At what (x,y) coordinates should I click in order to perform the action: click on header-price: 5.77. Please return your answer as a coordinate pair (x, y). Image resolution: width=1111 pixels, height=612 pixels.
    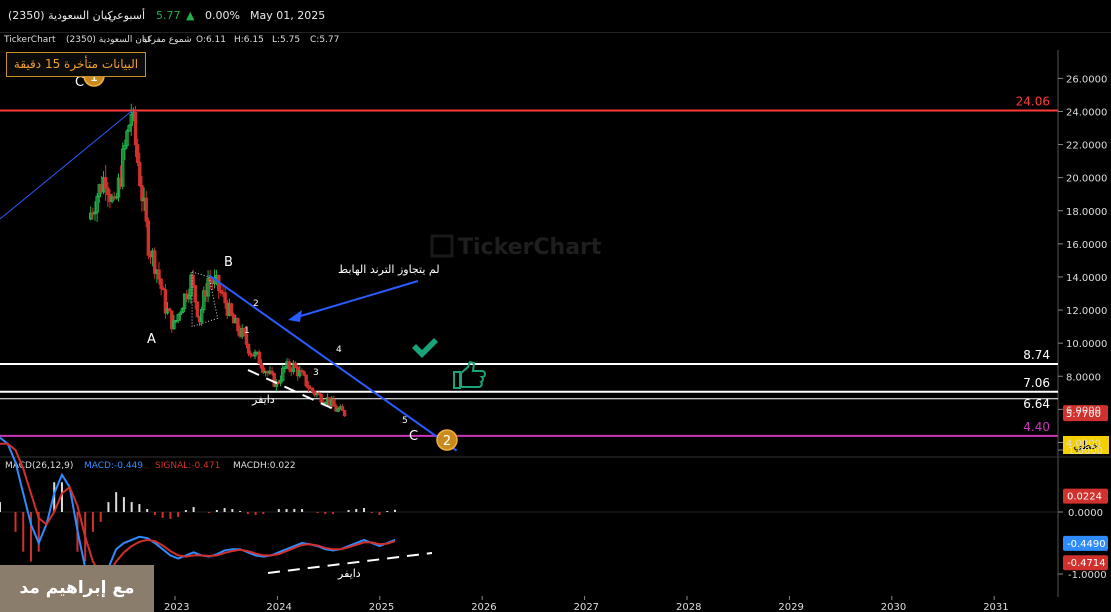
    Looking at the image, I should click on (168, 15).